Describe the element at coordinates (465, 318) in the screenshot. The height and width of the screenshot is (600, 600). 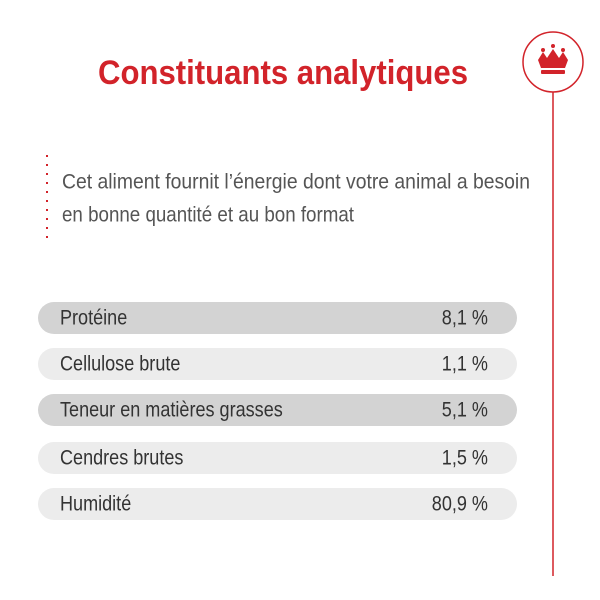
I see `nutrient-value: 8,1 %` at that location.